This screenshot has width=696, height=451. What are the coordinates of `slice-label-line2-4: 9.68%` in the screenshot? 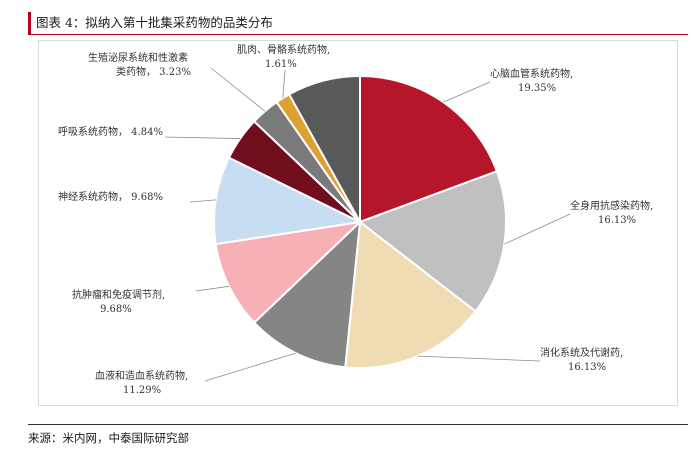 It's located at (116, 309).